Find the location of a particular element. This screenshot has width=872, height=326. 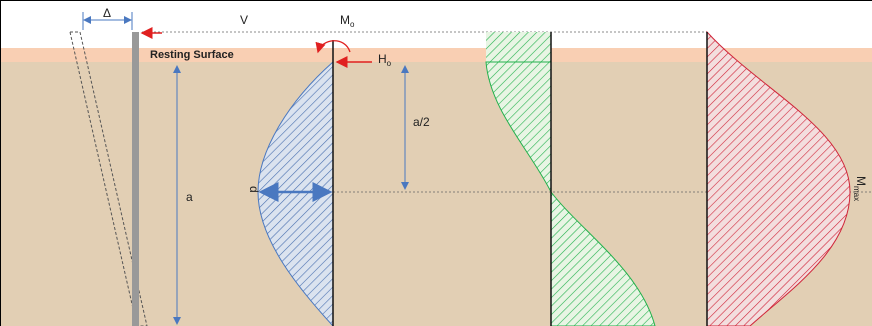

ho-label: Ho is located at coordinates (385, 60).